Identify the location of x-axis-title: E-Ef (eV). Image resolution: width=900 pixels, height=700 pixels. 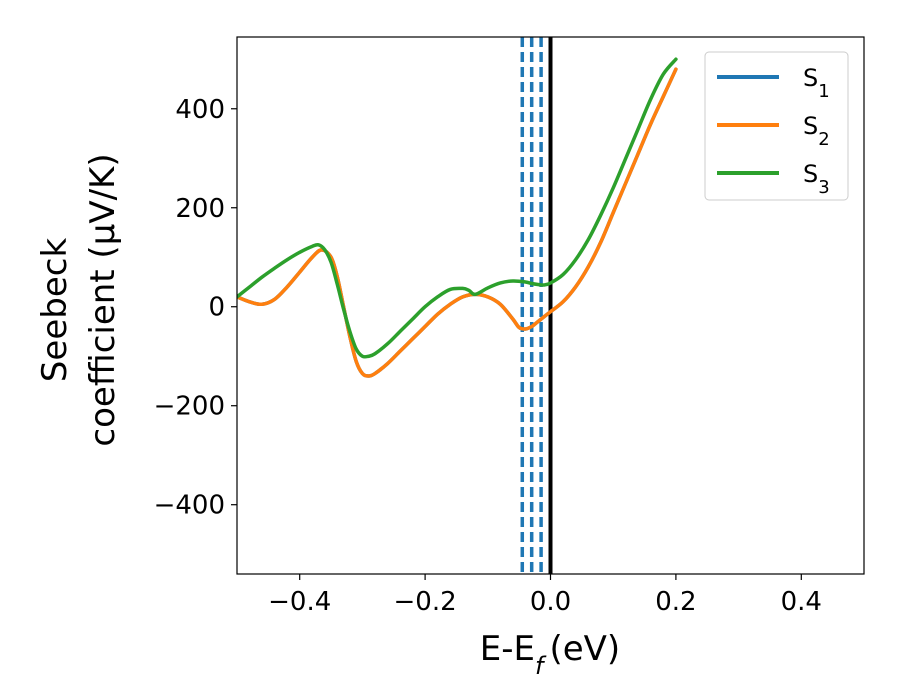
(550, 654).